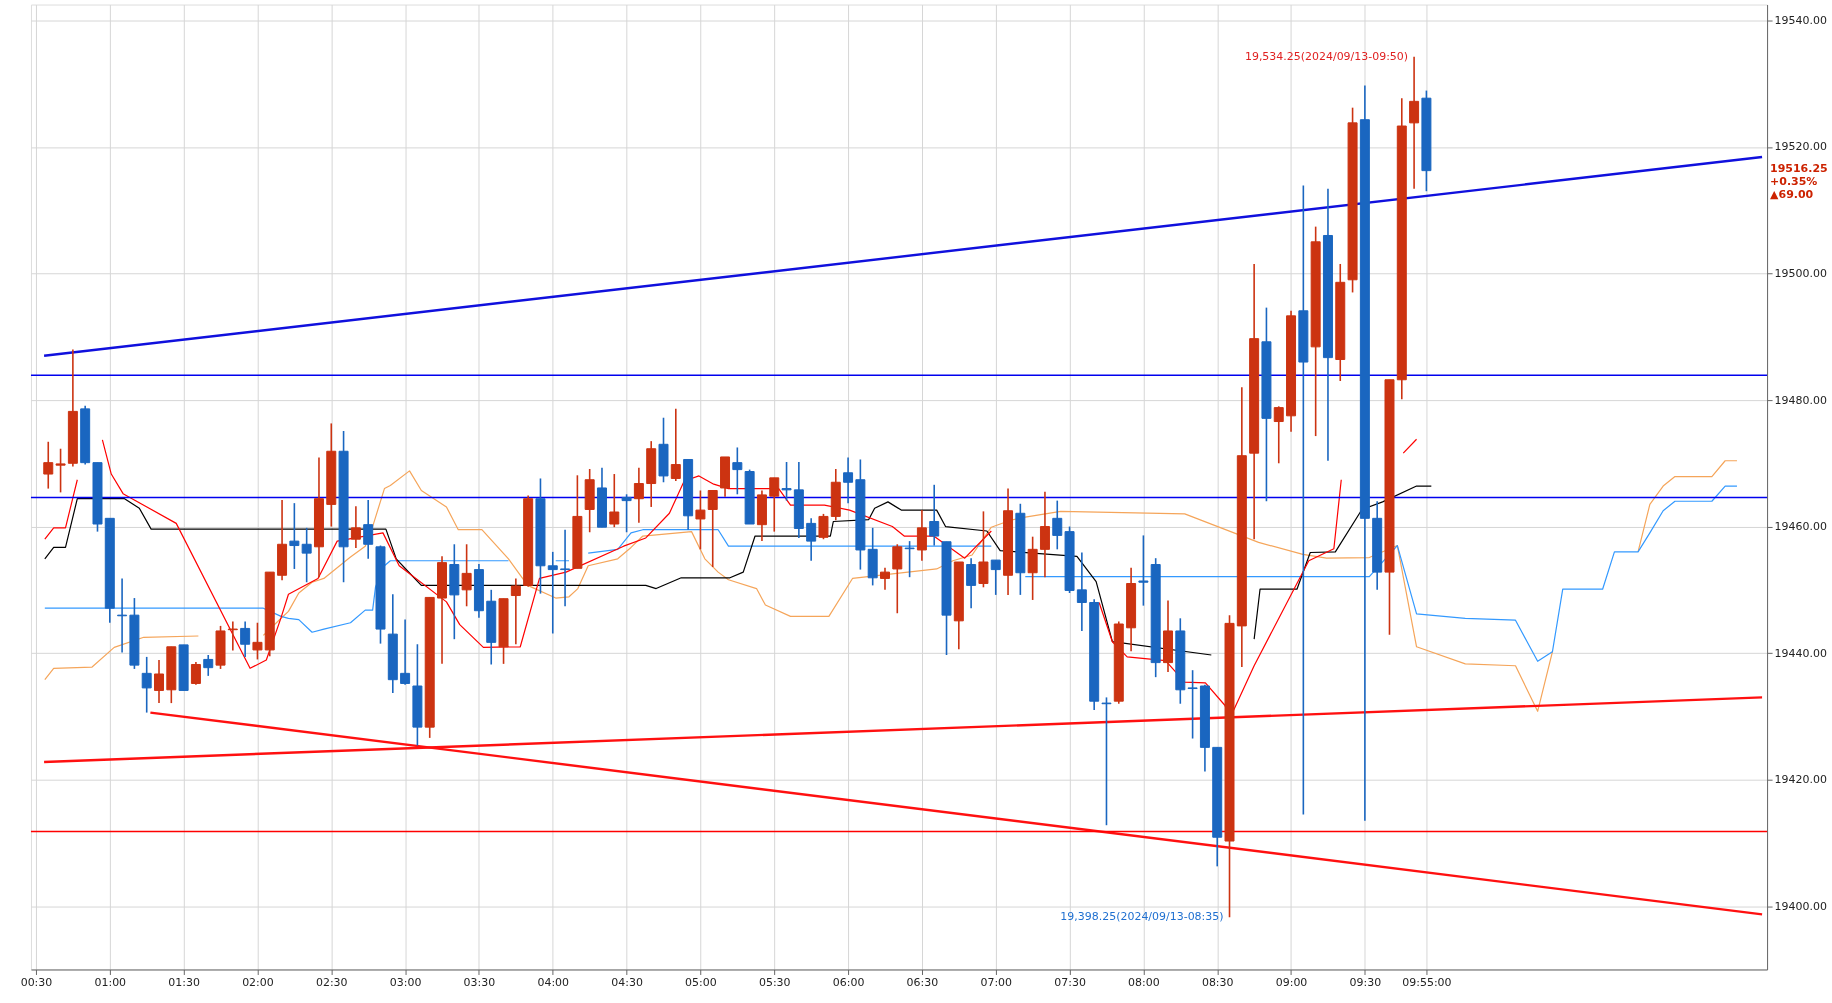 This screenshot has height=1003, width=1832. I want to click on y-tick-label: 19420.00, so click(1800, 780).